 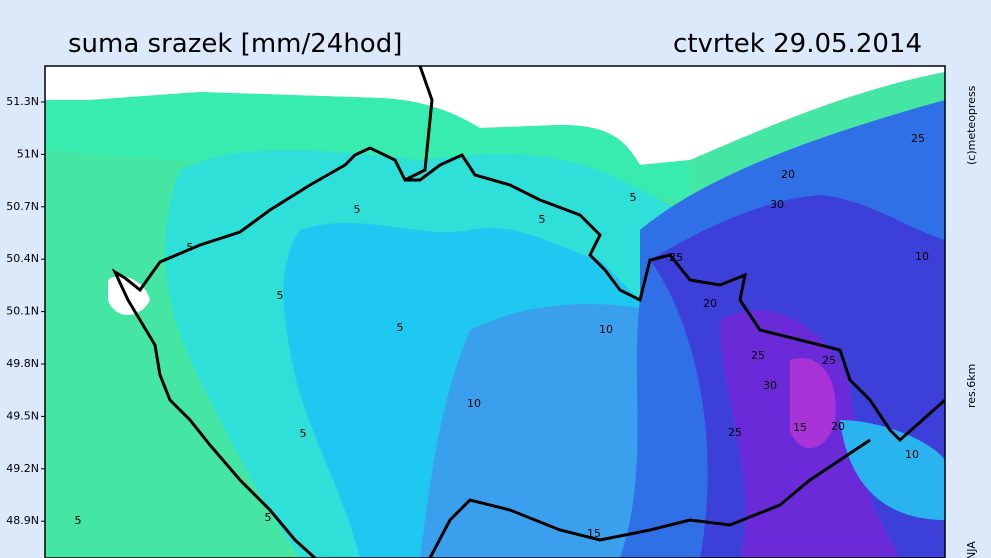 I want to click on lat-label: 48.9N, so click(x=22, y=520).